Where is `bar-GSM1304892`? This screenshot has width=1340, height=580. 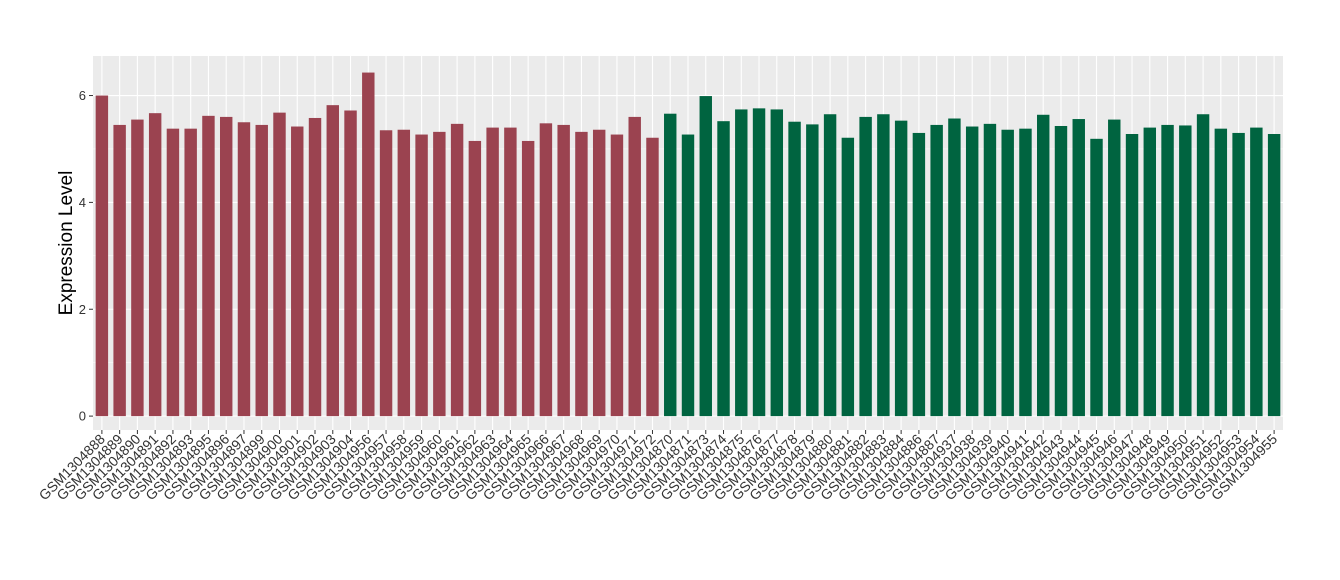
bar-GSM1304892 is located at coordinates (173, 272).